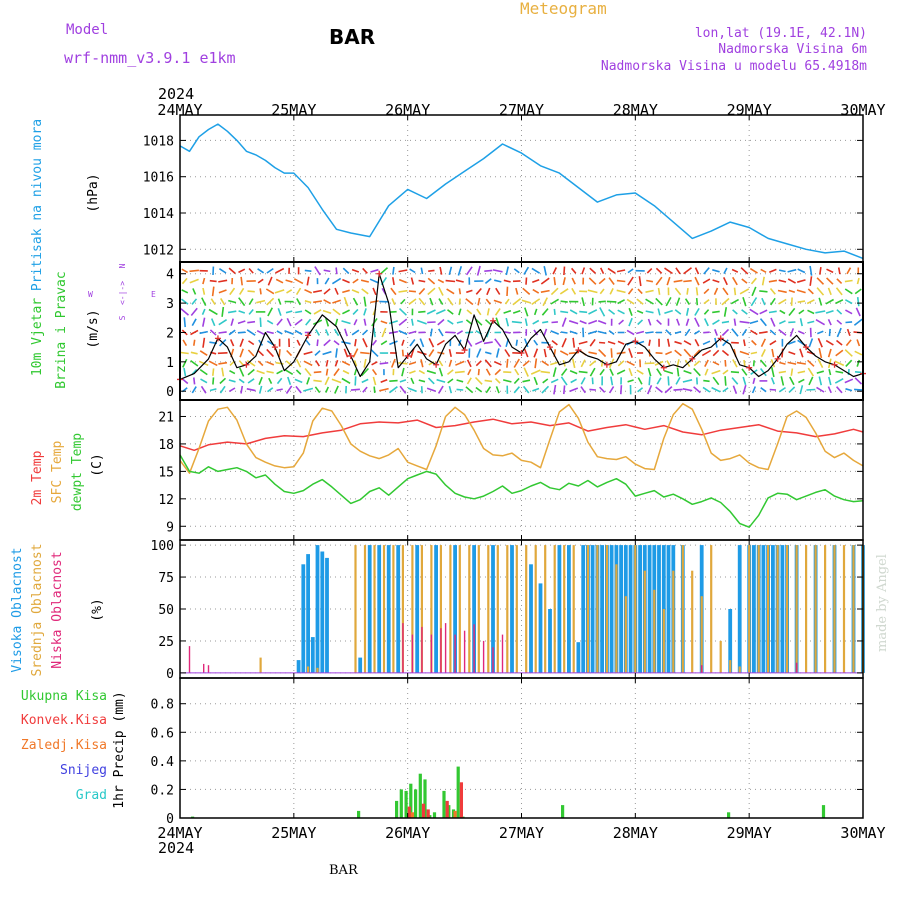 This screenshot has width=900, height=900. I want to click on precip-total-bar, so click(359, 814).